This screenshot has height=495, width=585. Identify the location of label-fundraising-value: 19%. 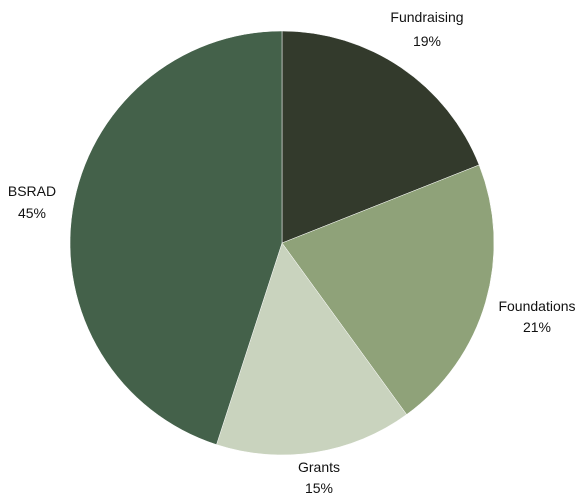
(427, 41).